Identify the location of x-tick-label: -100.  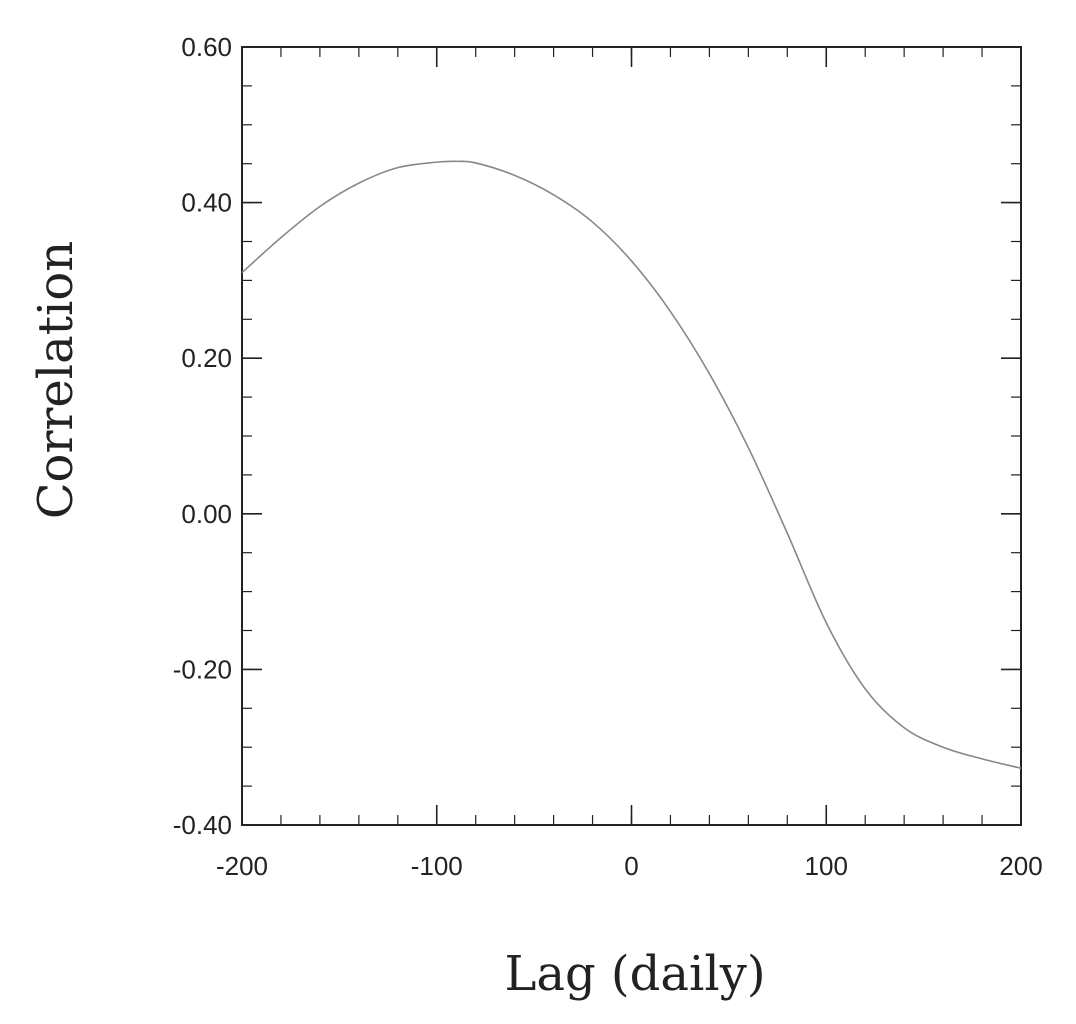
(437, 866).